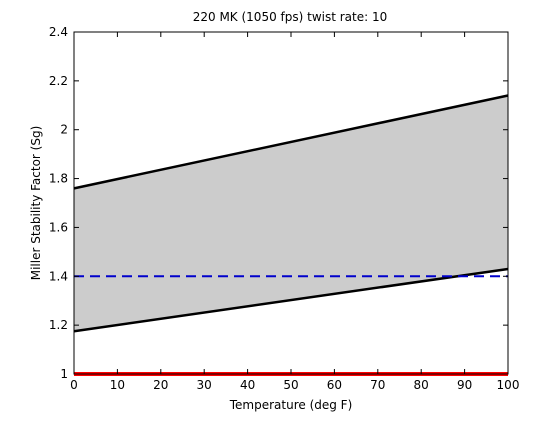 The width and height of the screenshot is (560, 424). Describe the element at coordinates (58, 227) in the screenshot. I see `y-tick-label: 1.6` at that location.